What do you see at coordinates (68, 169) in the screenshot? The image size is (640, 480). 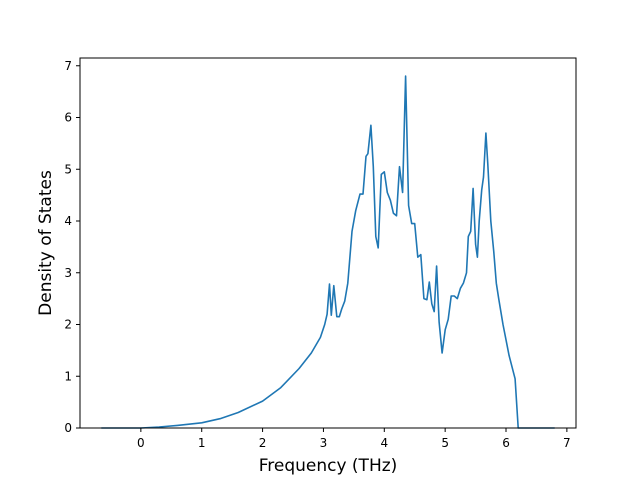 I see `y-tick-label: 5` at bounding box center [68, 169].